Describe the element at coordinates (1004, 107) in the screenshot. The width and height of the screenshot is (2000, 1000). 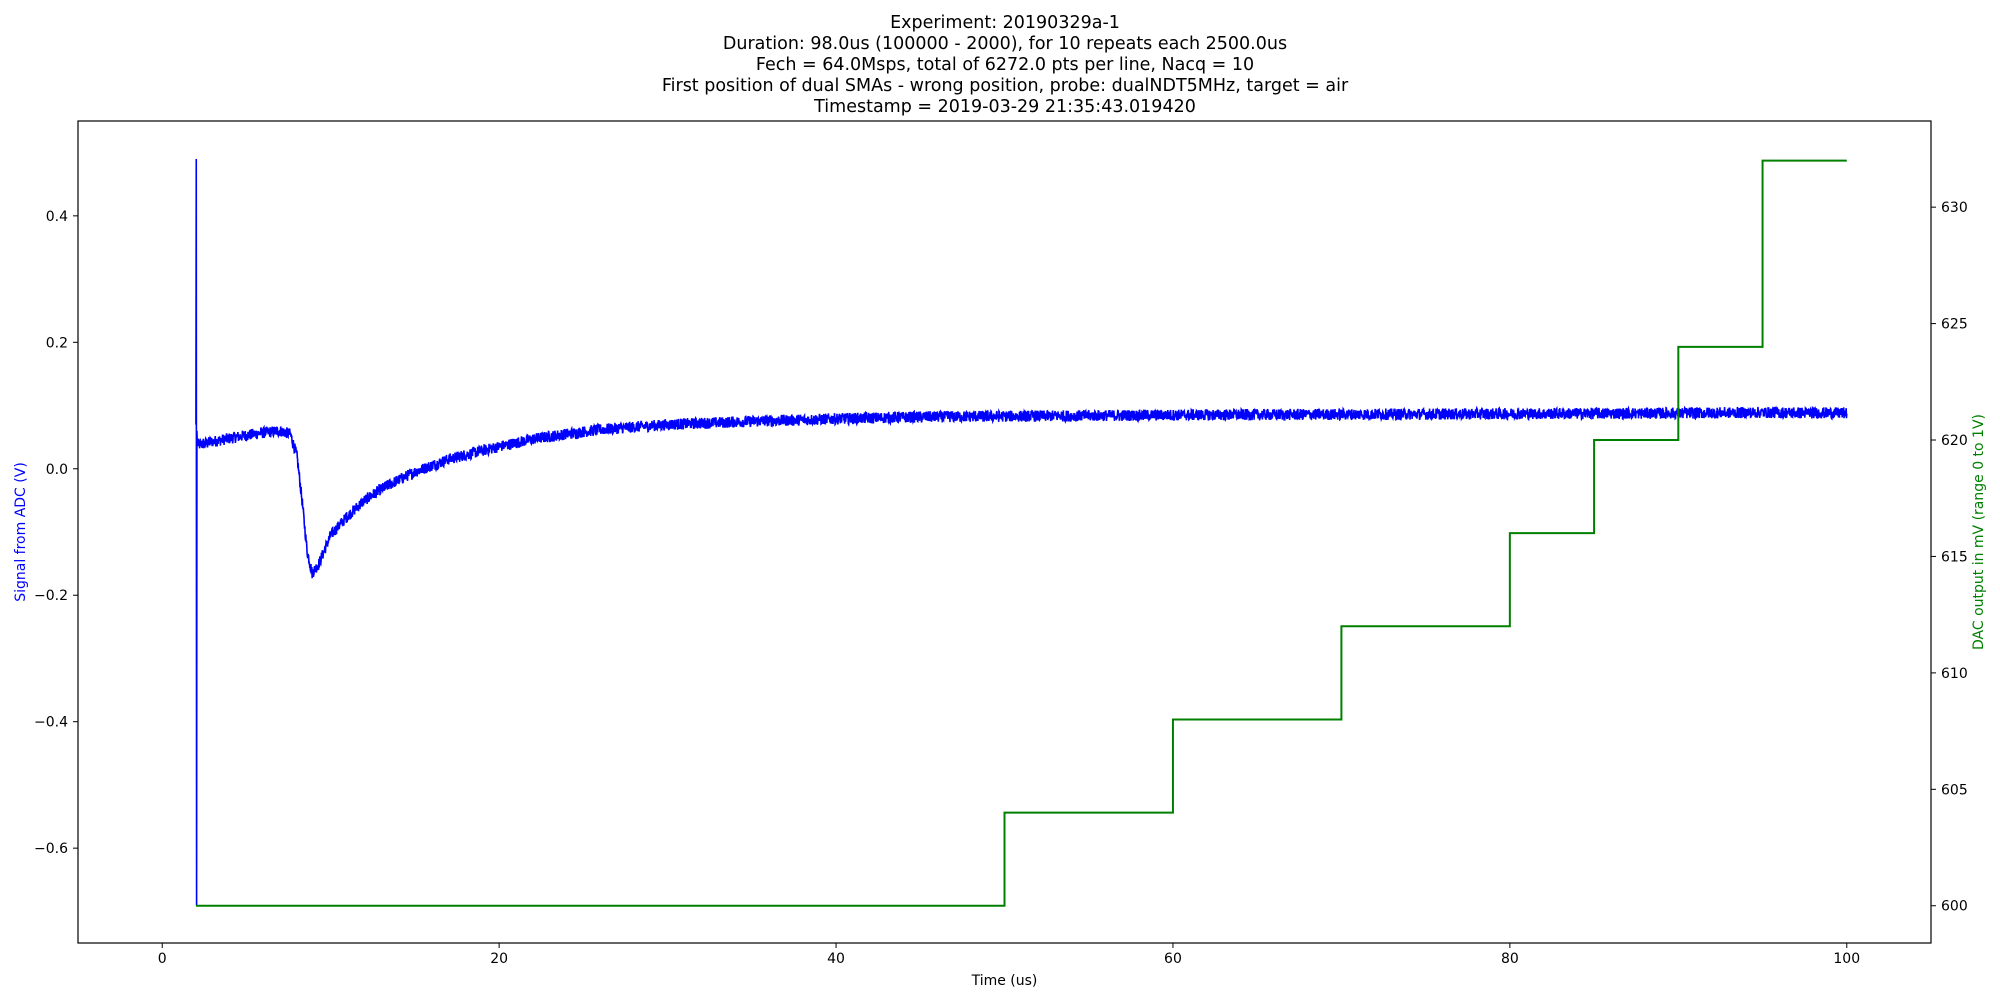
I see `title-line-5: Timestamp = 2019-03-29 21:35:43.019420` at that location.